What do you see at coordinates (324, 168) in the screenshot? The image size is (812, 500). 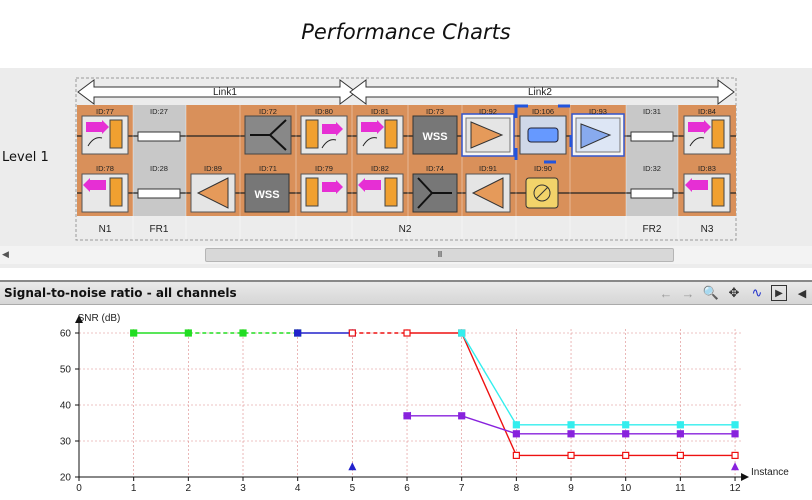 I see `id-label: ID:79` at bounding box center [324, 168].